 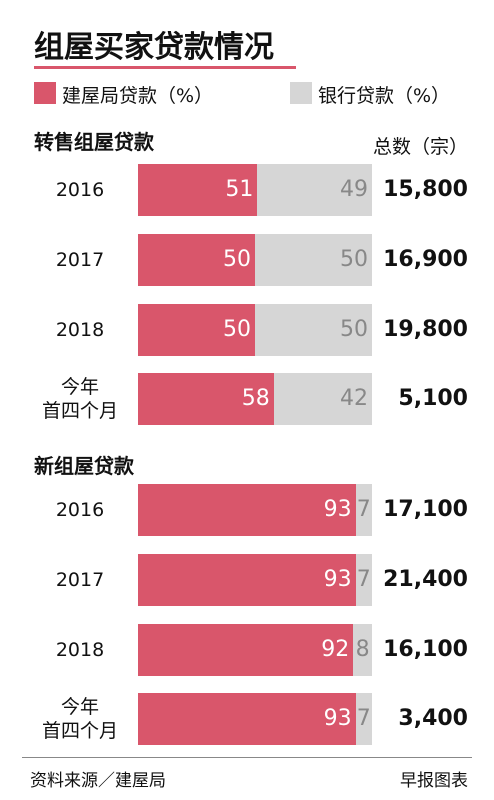 I want to click on chart-title: 组屋买家贷款情况, so click(x=154, y=47).